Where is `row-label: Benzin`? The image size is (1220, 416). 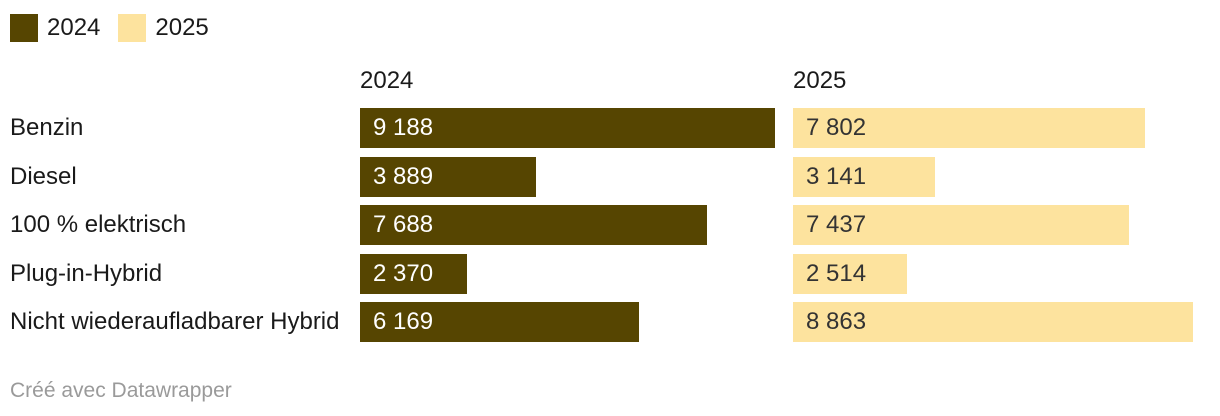 row-label: Benzin is located at coordinates (47, 127).